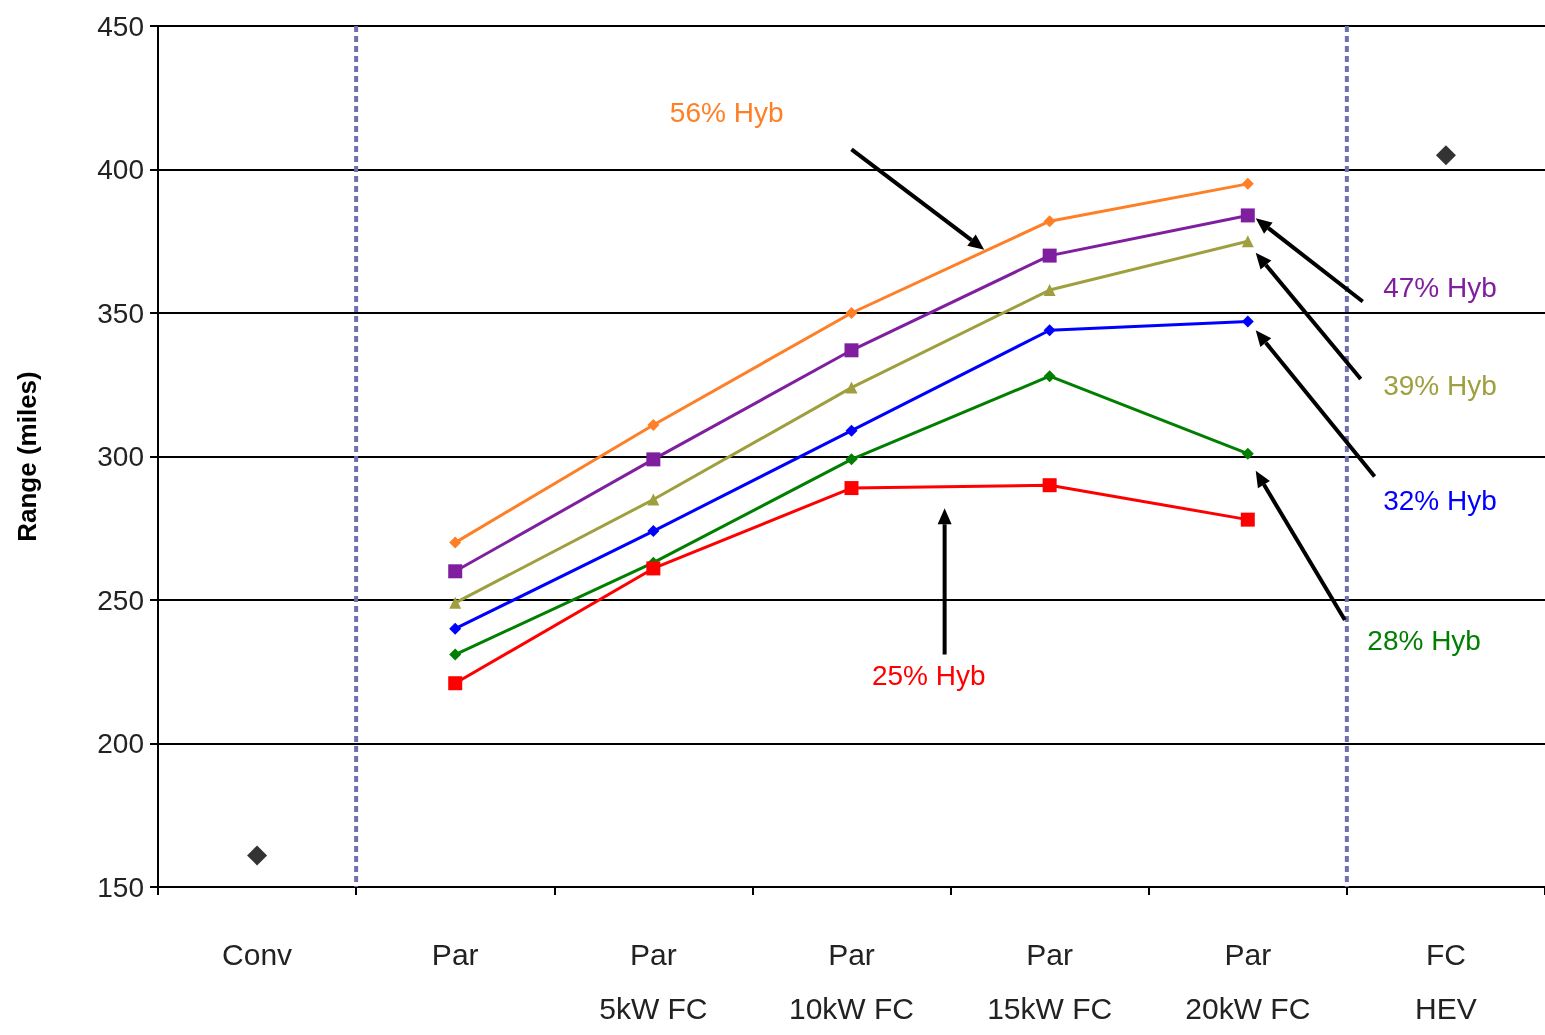 The height and width of the screenshot is (1035, 1545). Describe the element at coordinates (928, 675) in the screenshot. I see `text: 25% Hyb` at that location.